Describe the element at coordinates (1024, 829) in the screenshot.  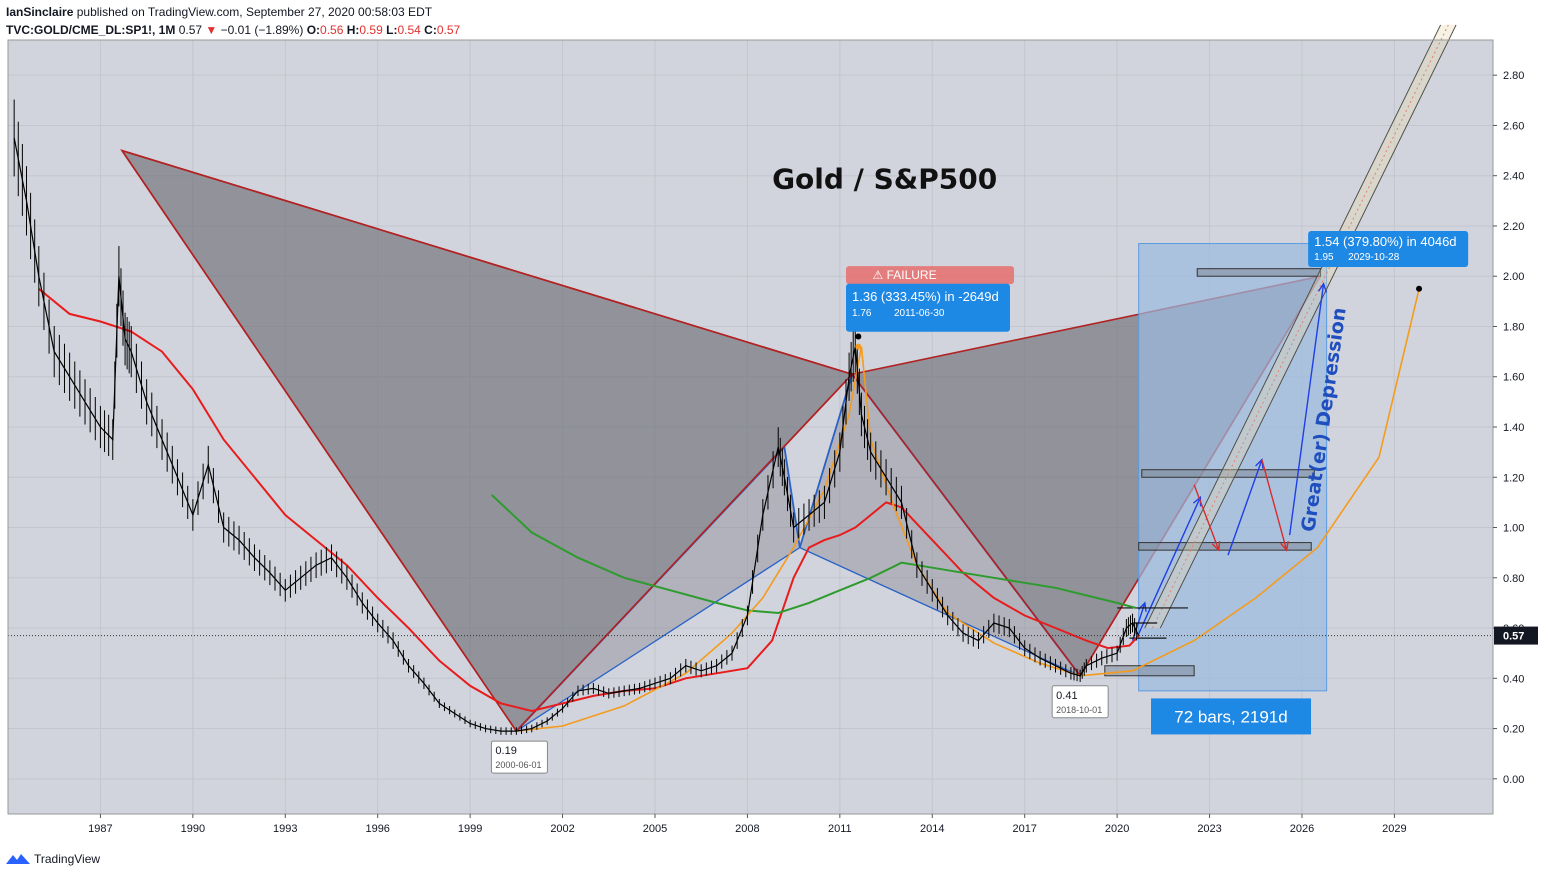
I see `x-tick-label: 2017` at that location.